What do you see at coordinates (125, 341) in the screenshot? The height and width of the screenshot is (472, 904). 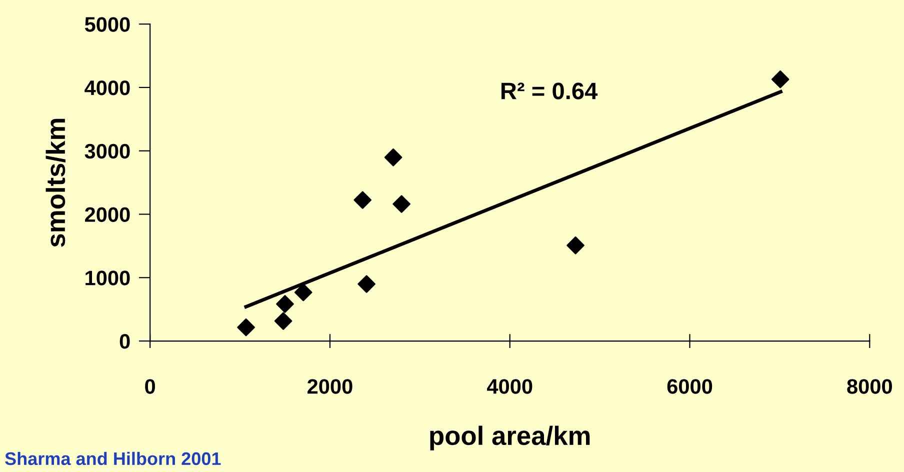 I see `y-tick-label: 0` at bounding box center [125, 341].